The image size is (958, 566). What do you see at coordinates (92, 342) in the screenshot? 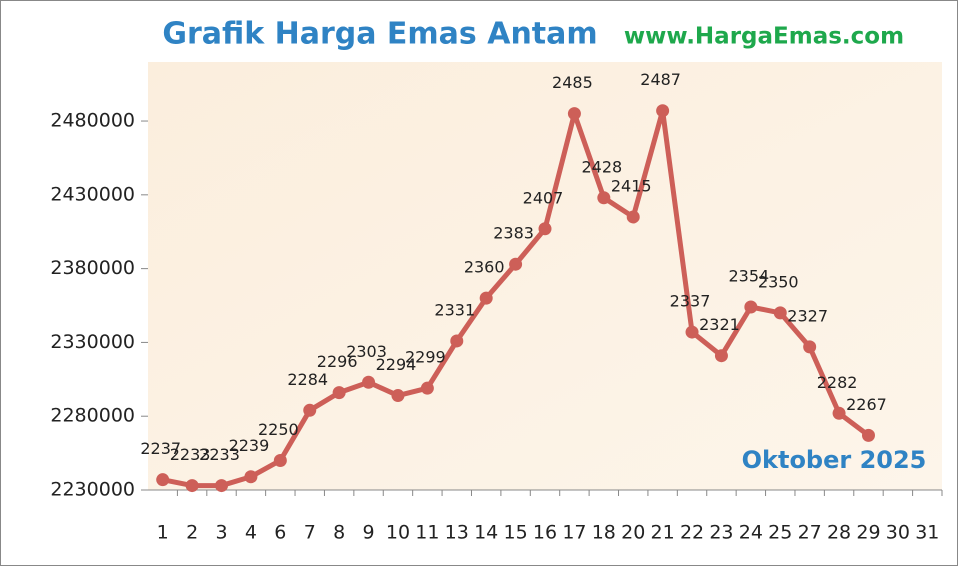
I see `y-tick-label: 2330000` at bounding box center [92, 342].